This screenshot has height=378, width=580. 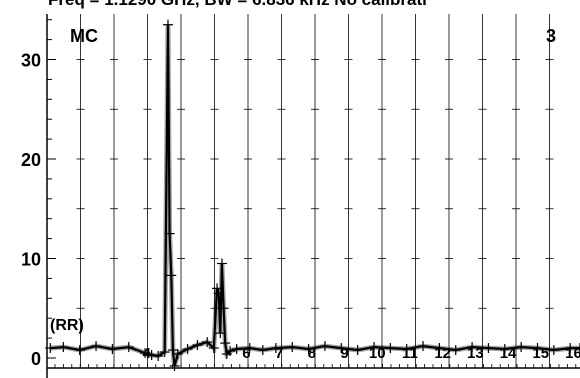 I want to click on series-label-rr: (RR), so click(x=67, y=325).